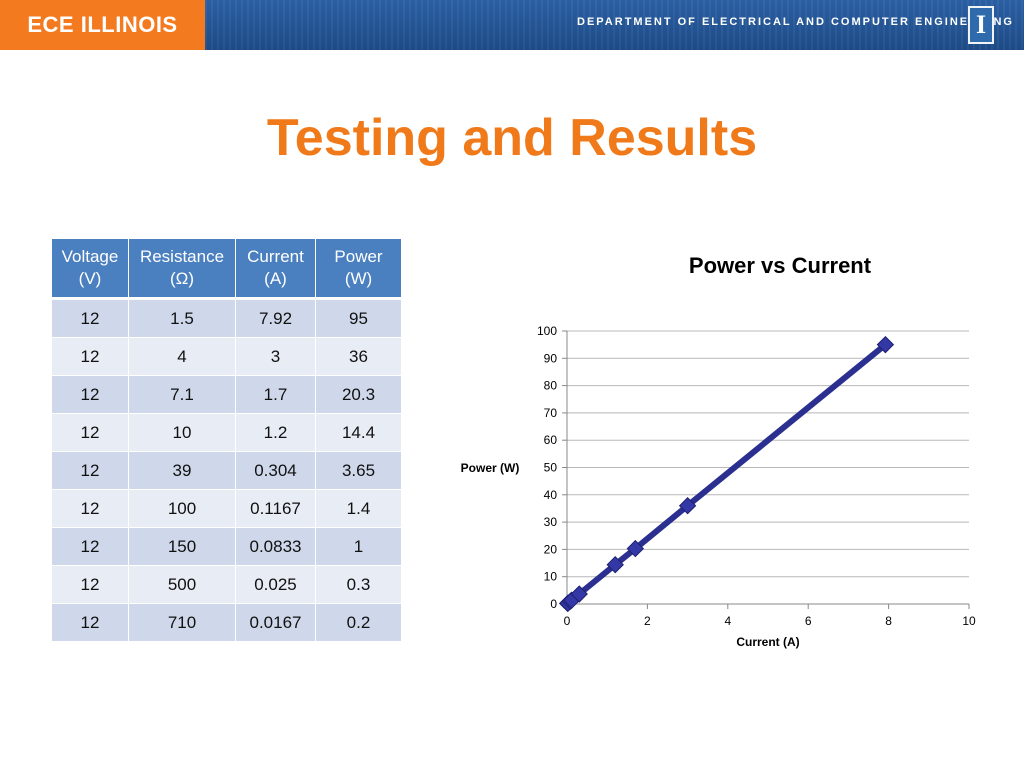 The image size is (1024, 768). Describe the element at coordinates (358, 622) in the screenshot. I see `table-cell: 0.2` at that location.